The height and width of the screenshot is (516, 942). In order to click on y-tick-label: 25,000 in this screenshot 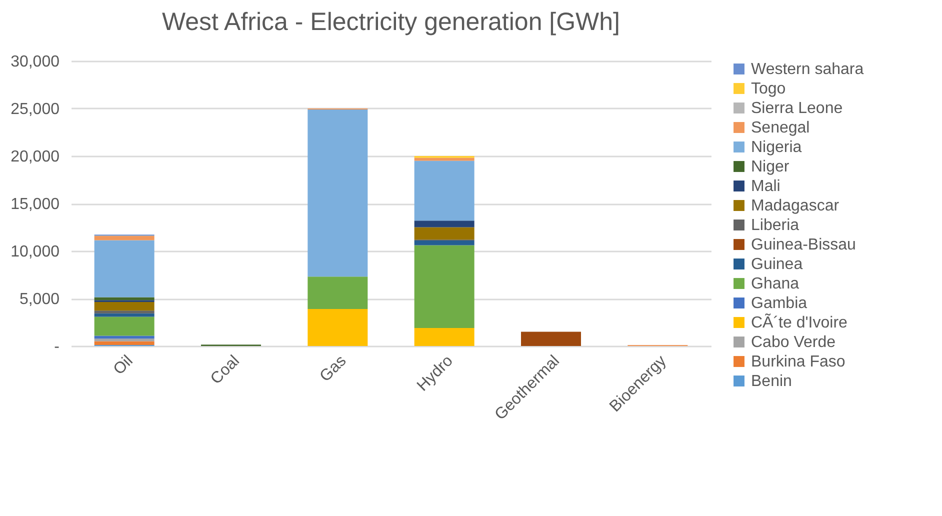, I will do `click(35, 109)`.